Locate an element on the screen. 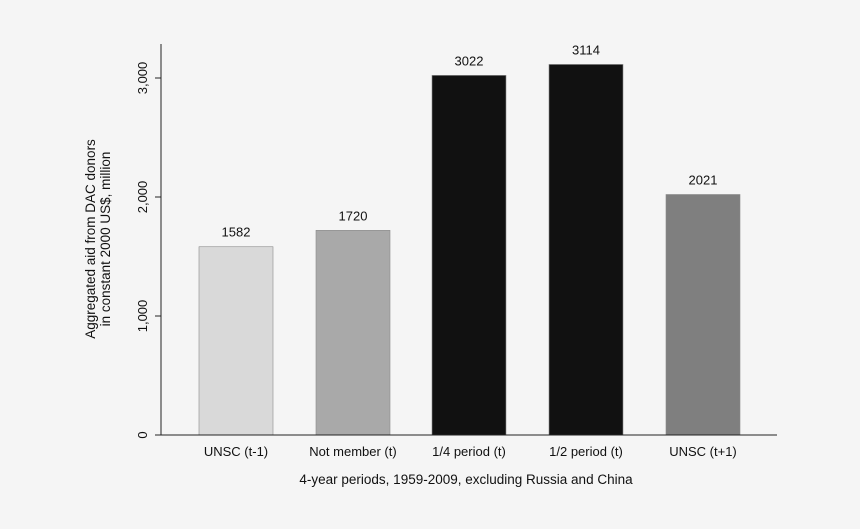 The height and width of the screenshot is (529, 860). y-tick-label: 0 is located at coordinates (142, 434).